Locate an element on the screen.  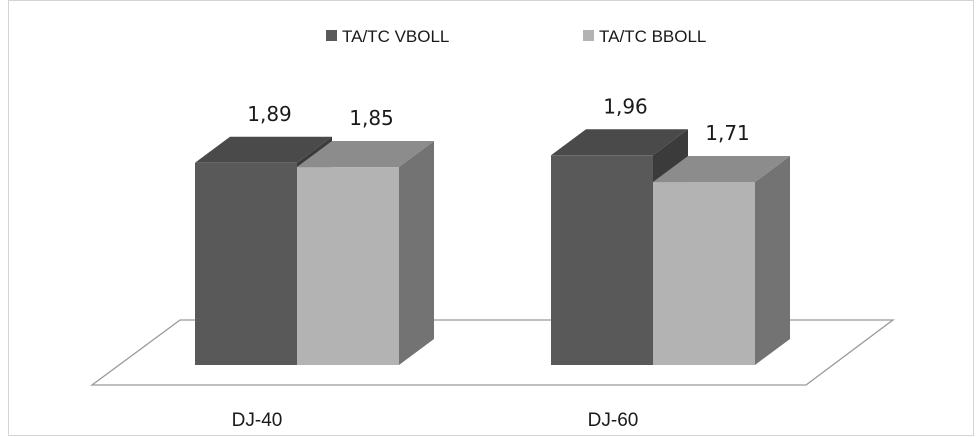
data-label: 1,71 is located at coordinates (727, 133).